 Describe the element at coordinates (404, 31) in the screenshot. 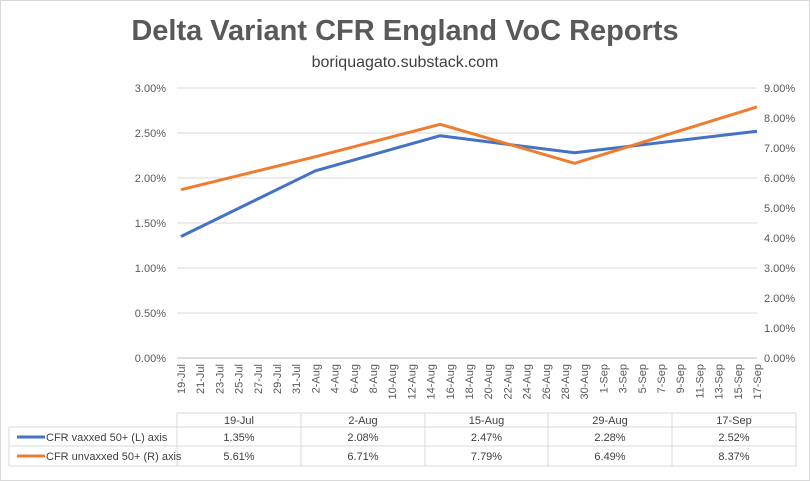

I see `chart-title: Delta Variant CFR England VoC Reports` at that location.